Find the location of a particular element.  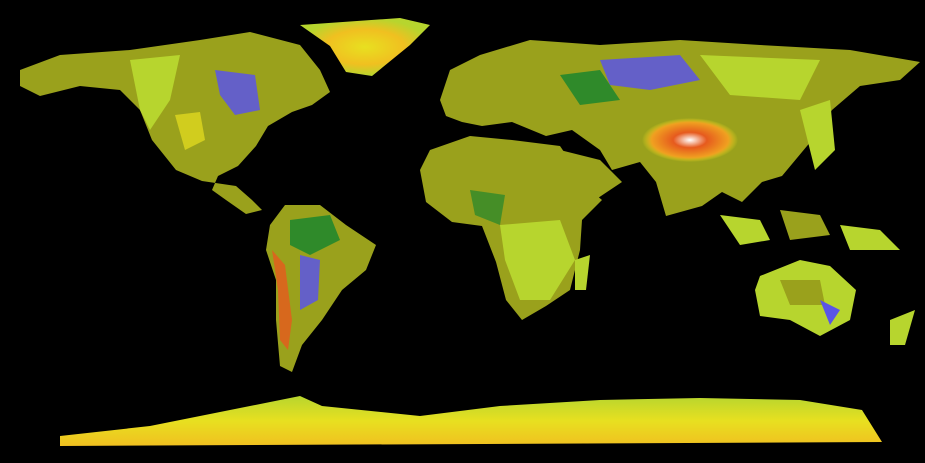

tibetan-plateau is located at coordinates (690, 140).